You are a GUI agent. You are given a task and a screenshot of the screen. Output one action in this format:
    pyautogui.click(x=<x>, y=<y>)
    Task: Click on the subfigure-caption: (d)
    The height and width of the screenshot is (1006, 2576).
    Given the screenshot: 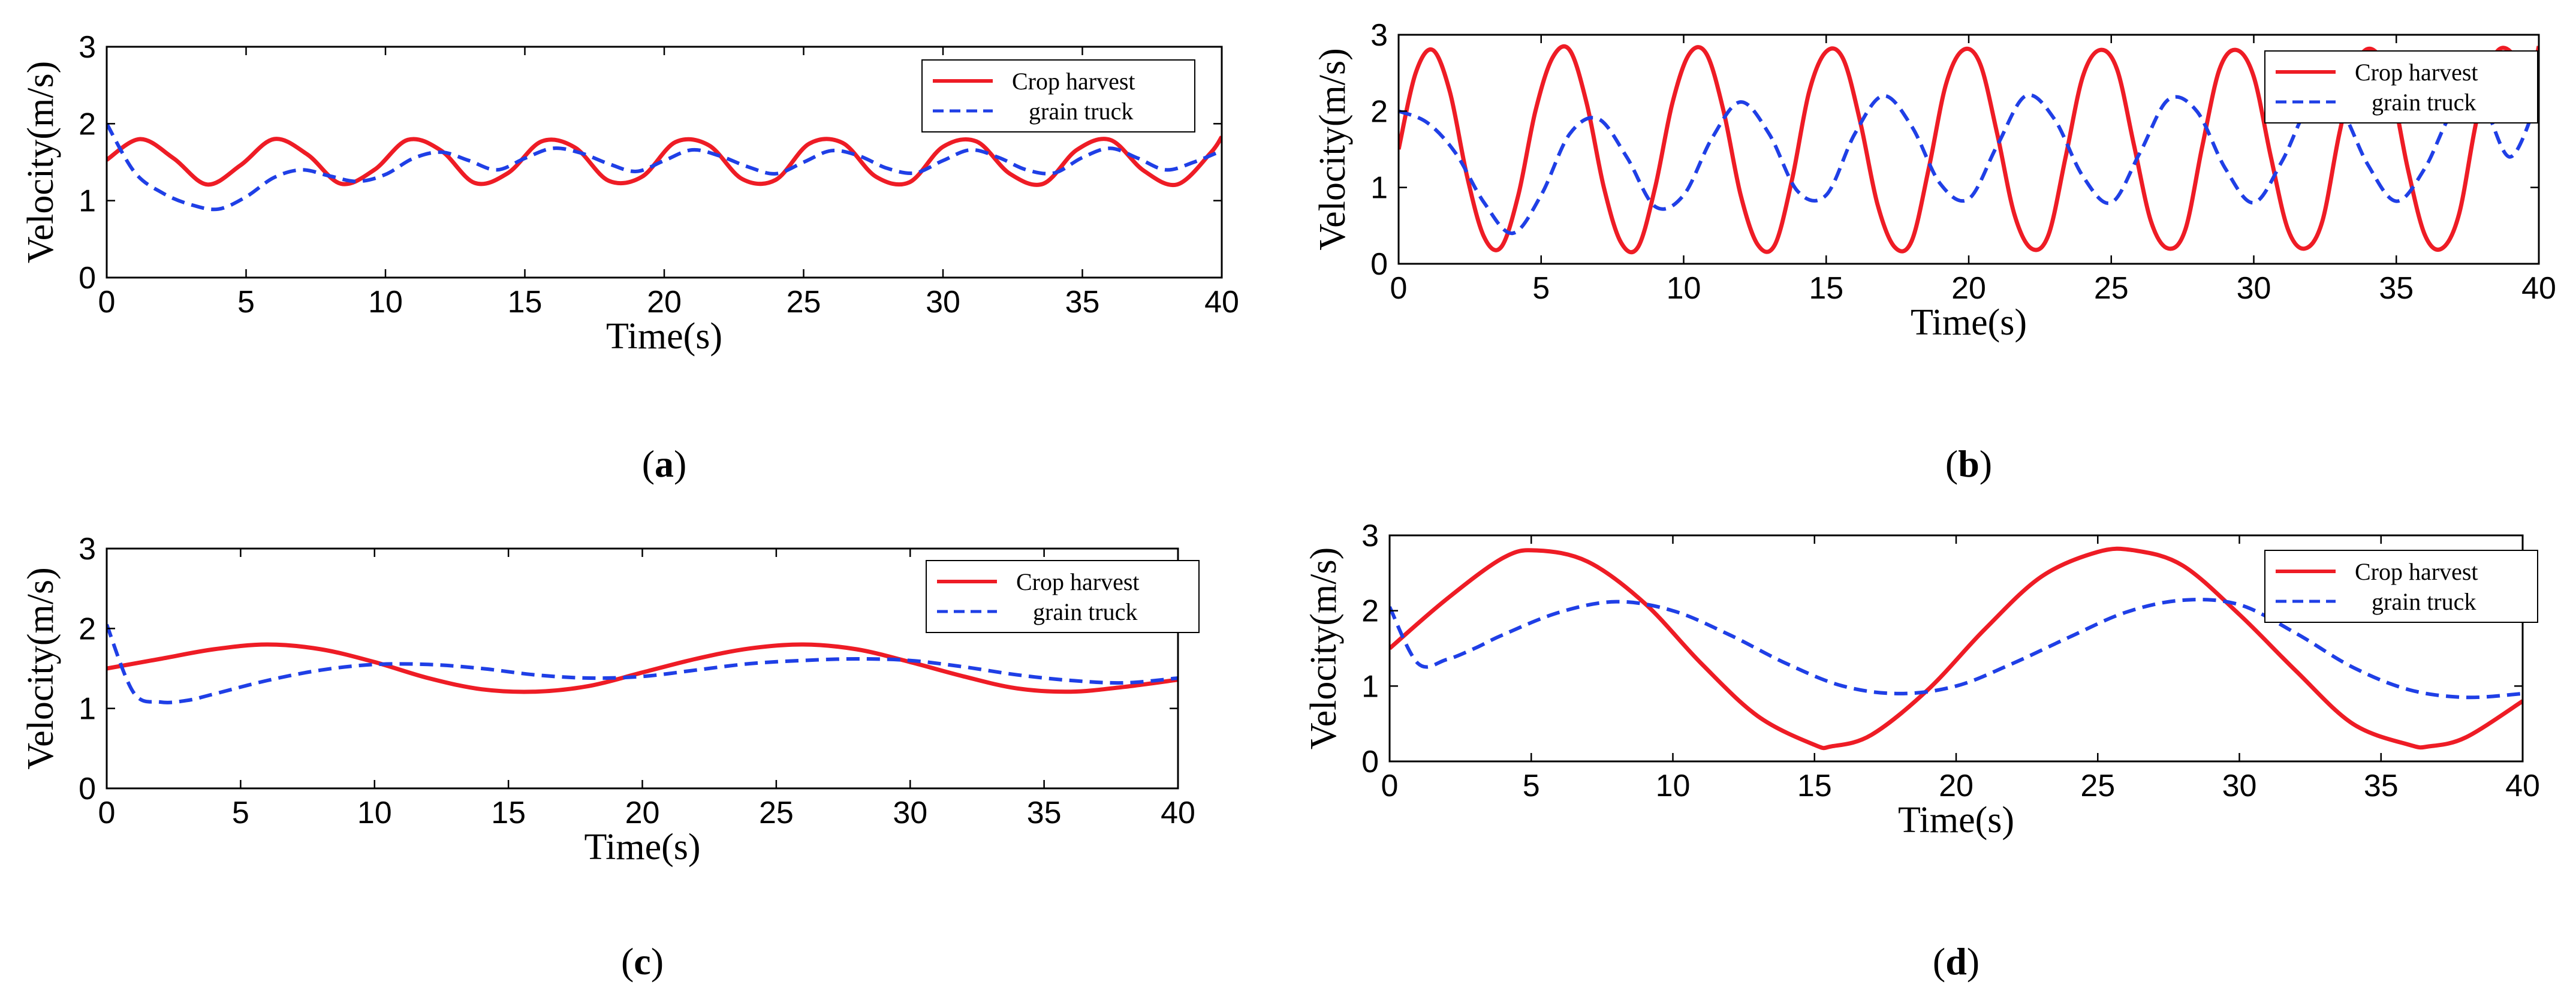 What is the action you would take?
    pyautogui.click(x=1957, y=962)
    